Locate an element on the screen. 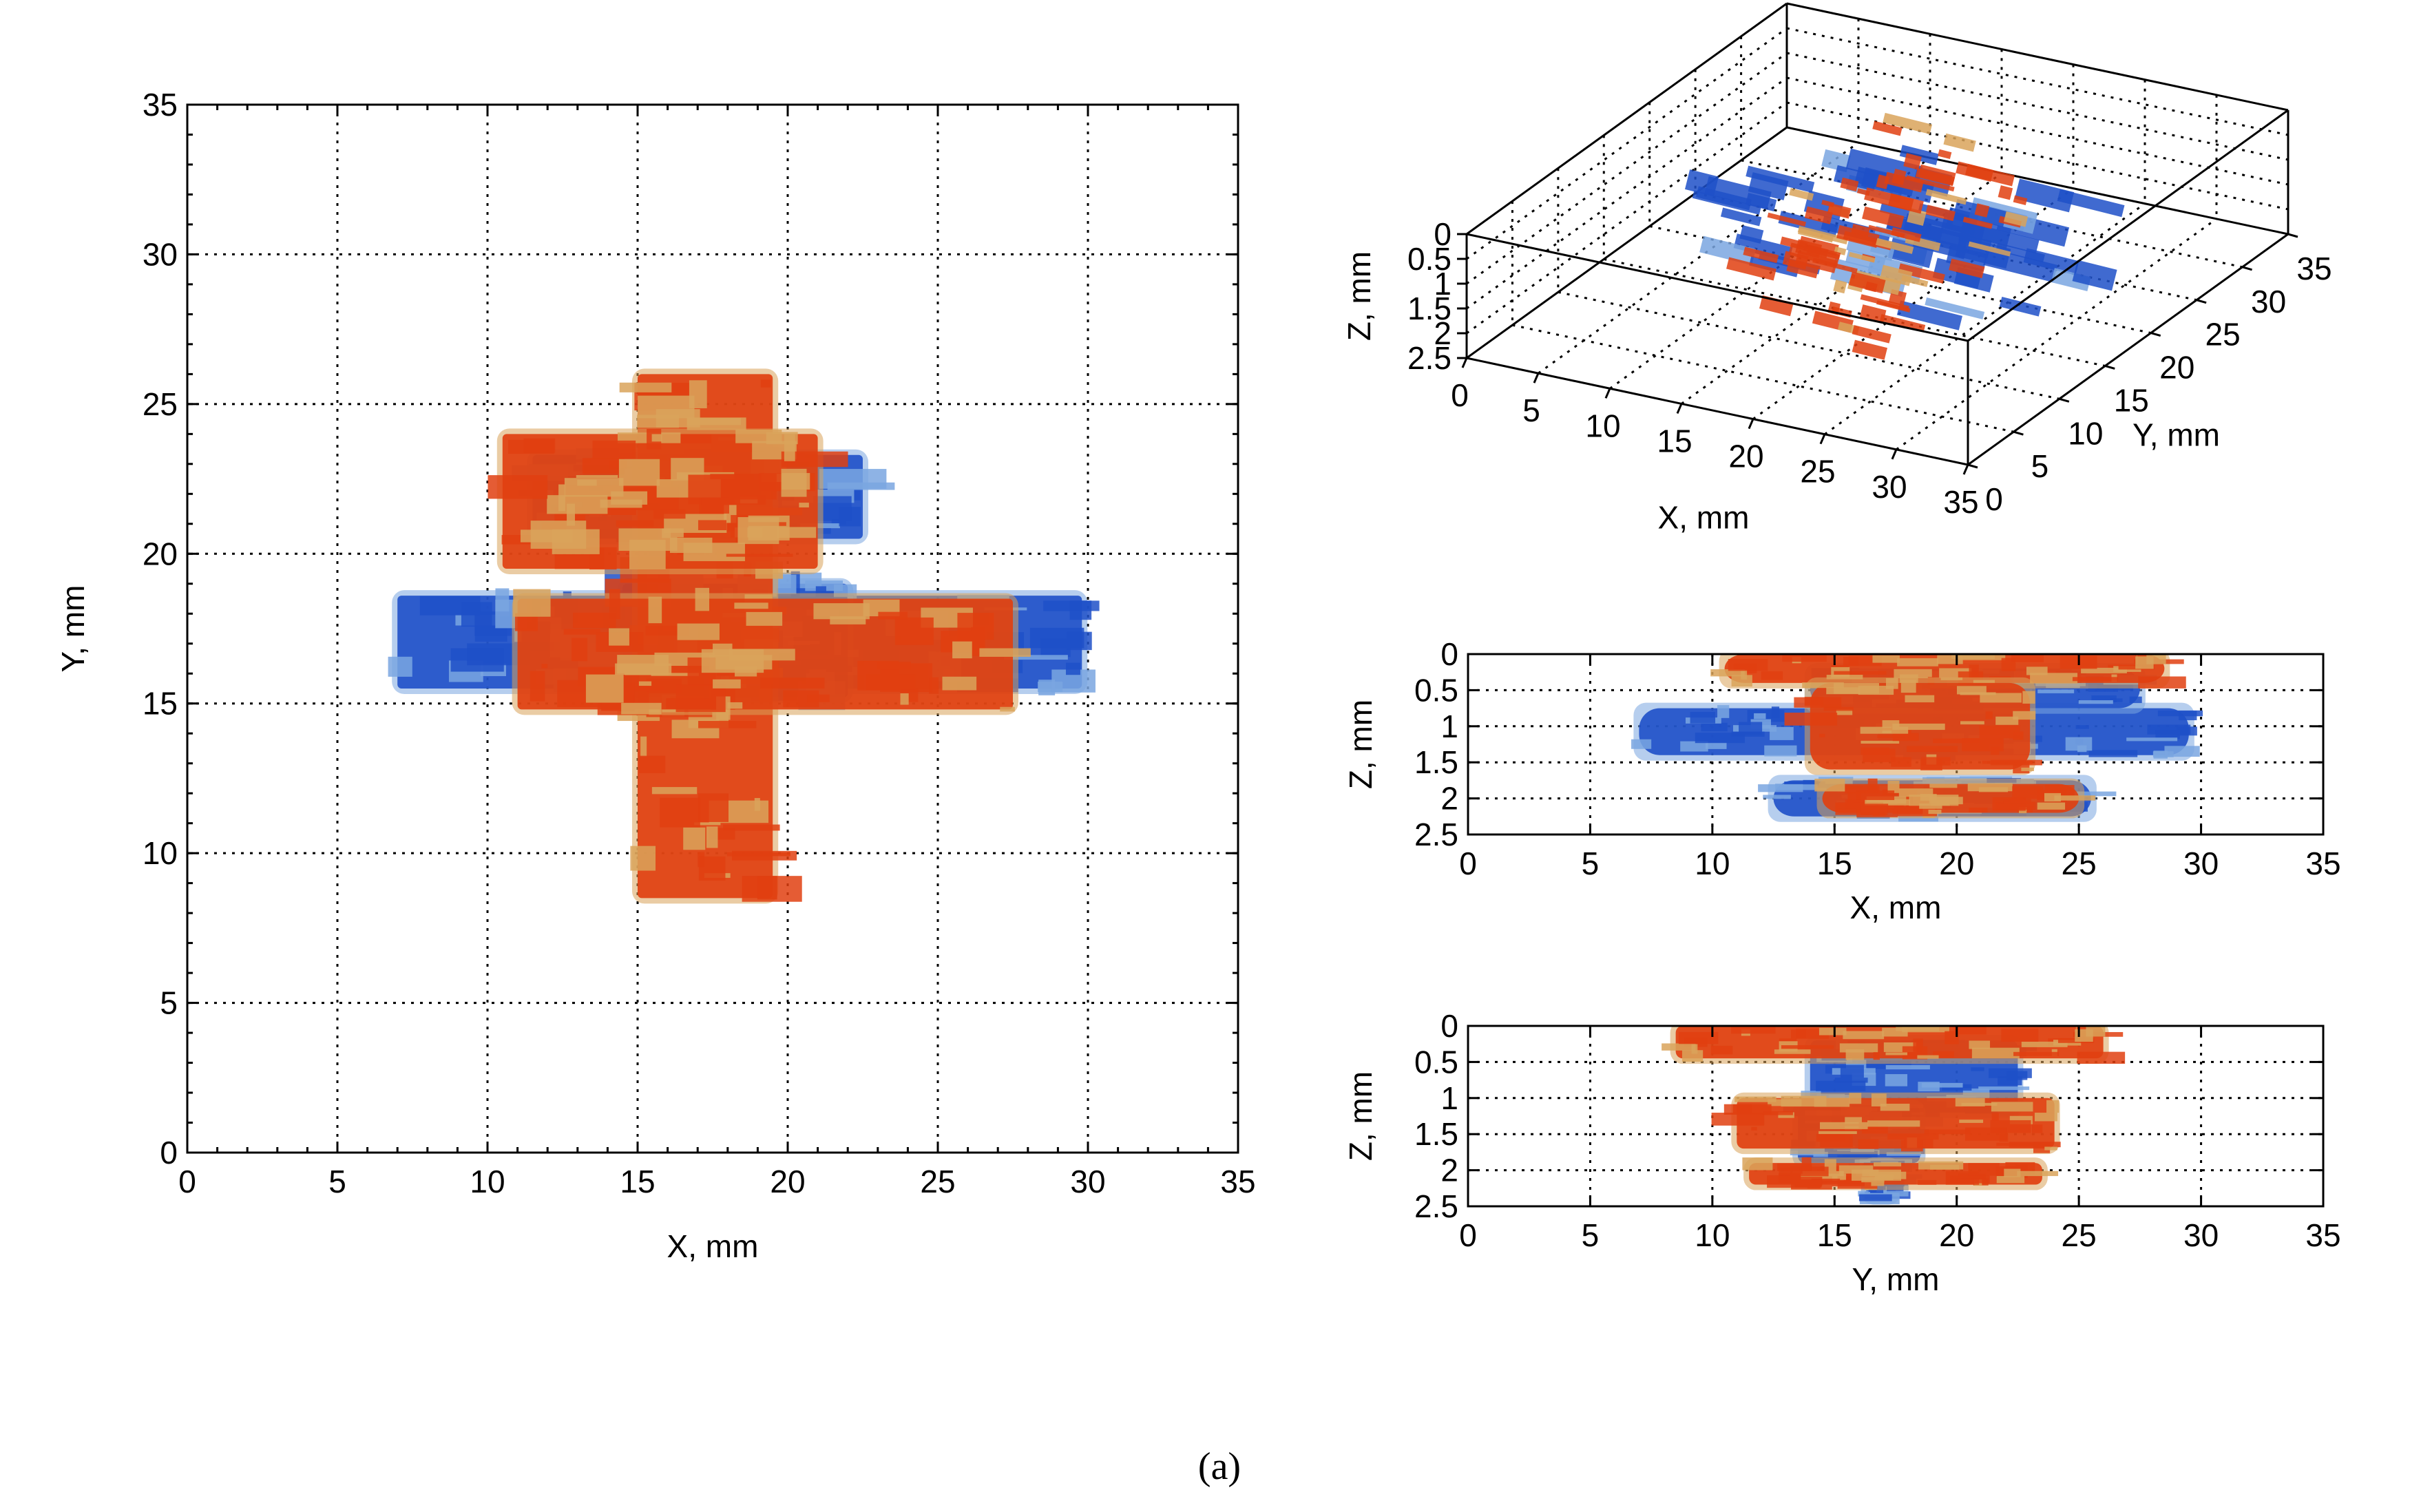 This screenshot has width=2421, height=1512. xyz-ytick-label-5: 25 is located at coordinates (2223, 335).